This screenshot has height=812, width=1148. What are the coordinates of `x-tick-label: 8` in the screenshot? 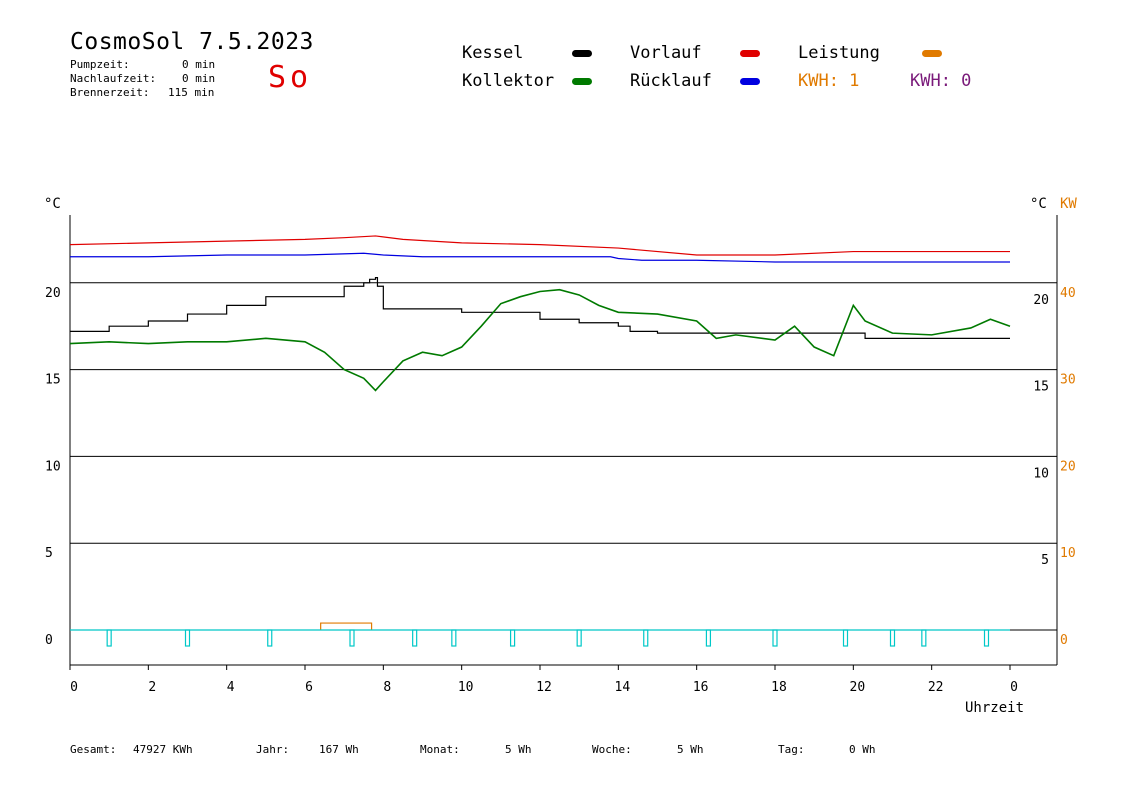 It's located at (387, 687).